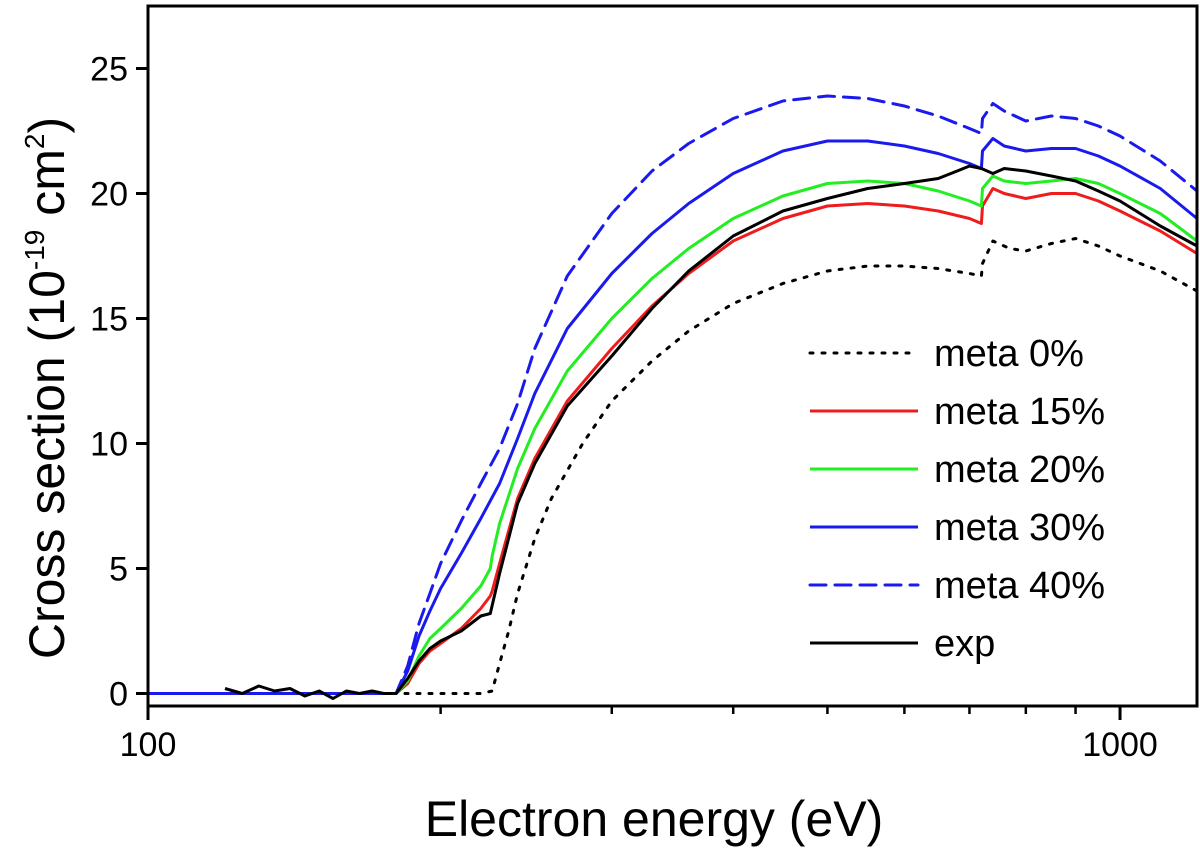  Describe the element at coordinates (118, 570) in the screenshot. I see `y-tick-label-5: 5` at that location.